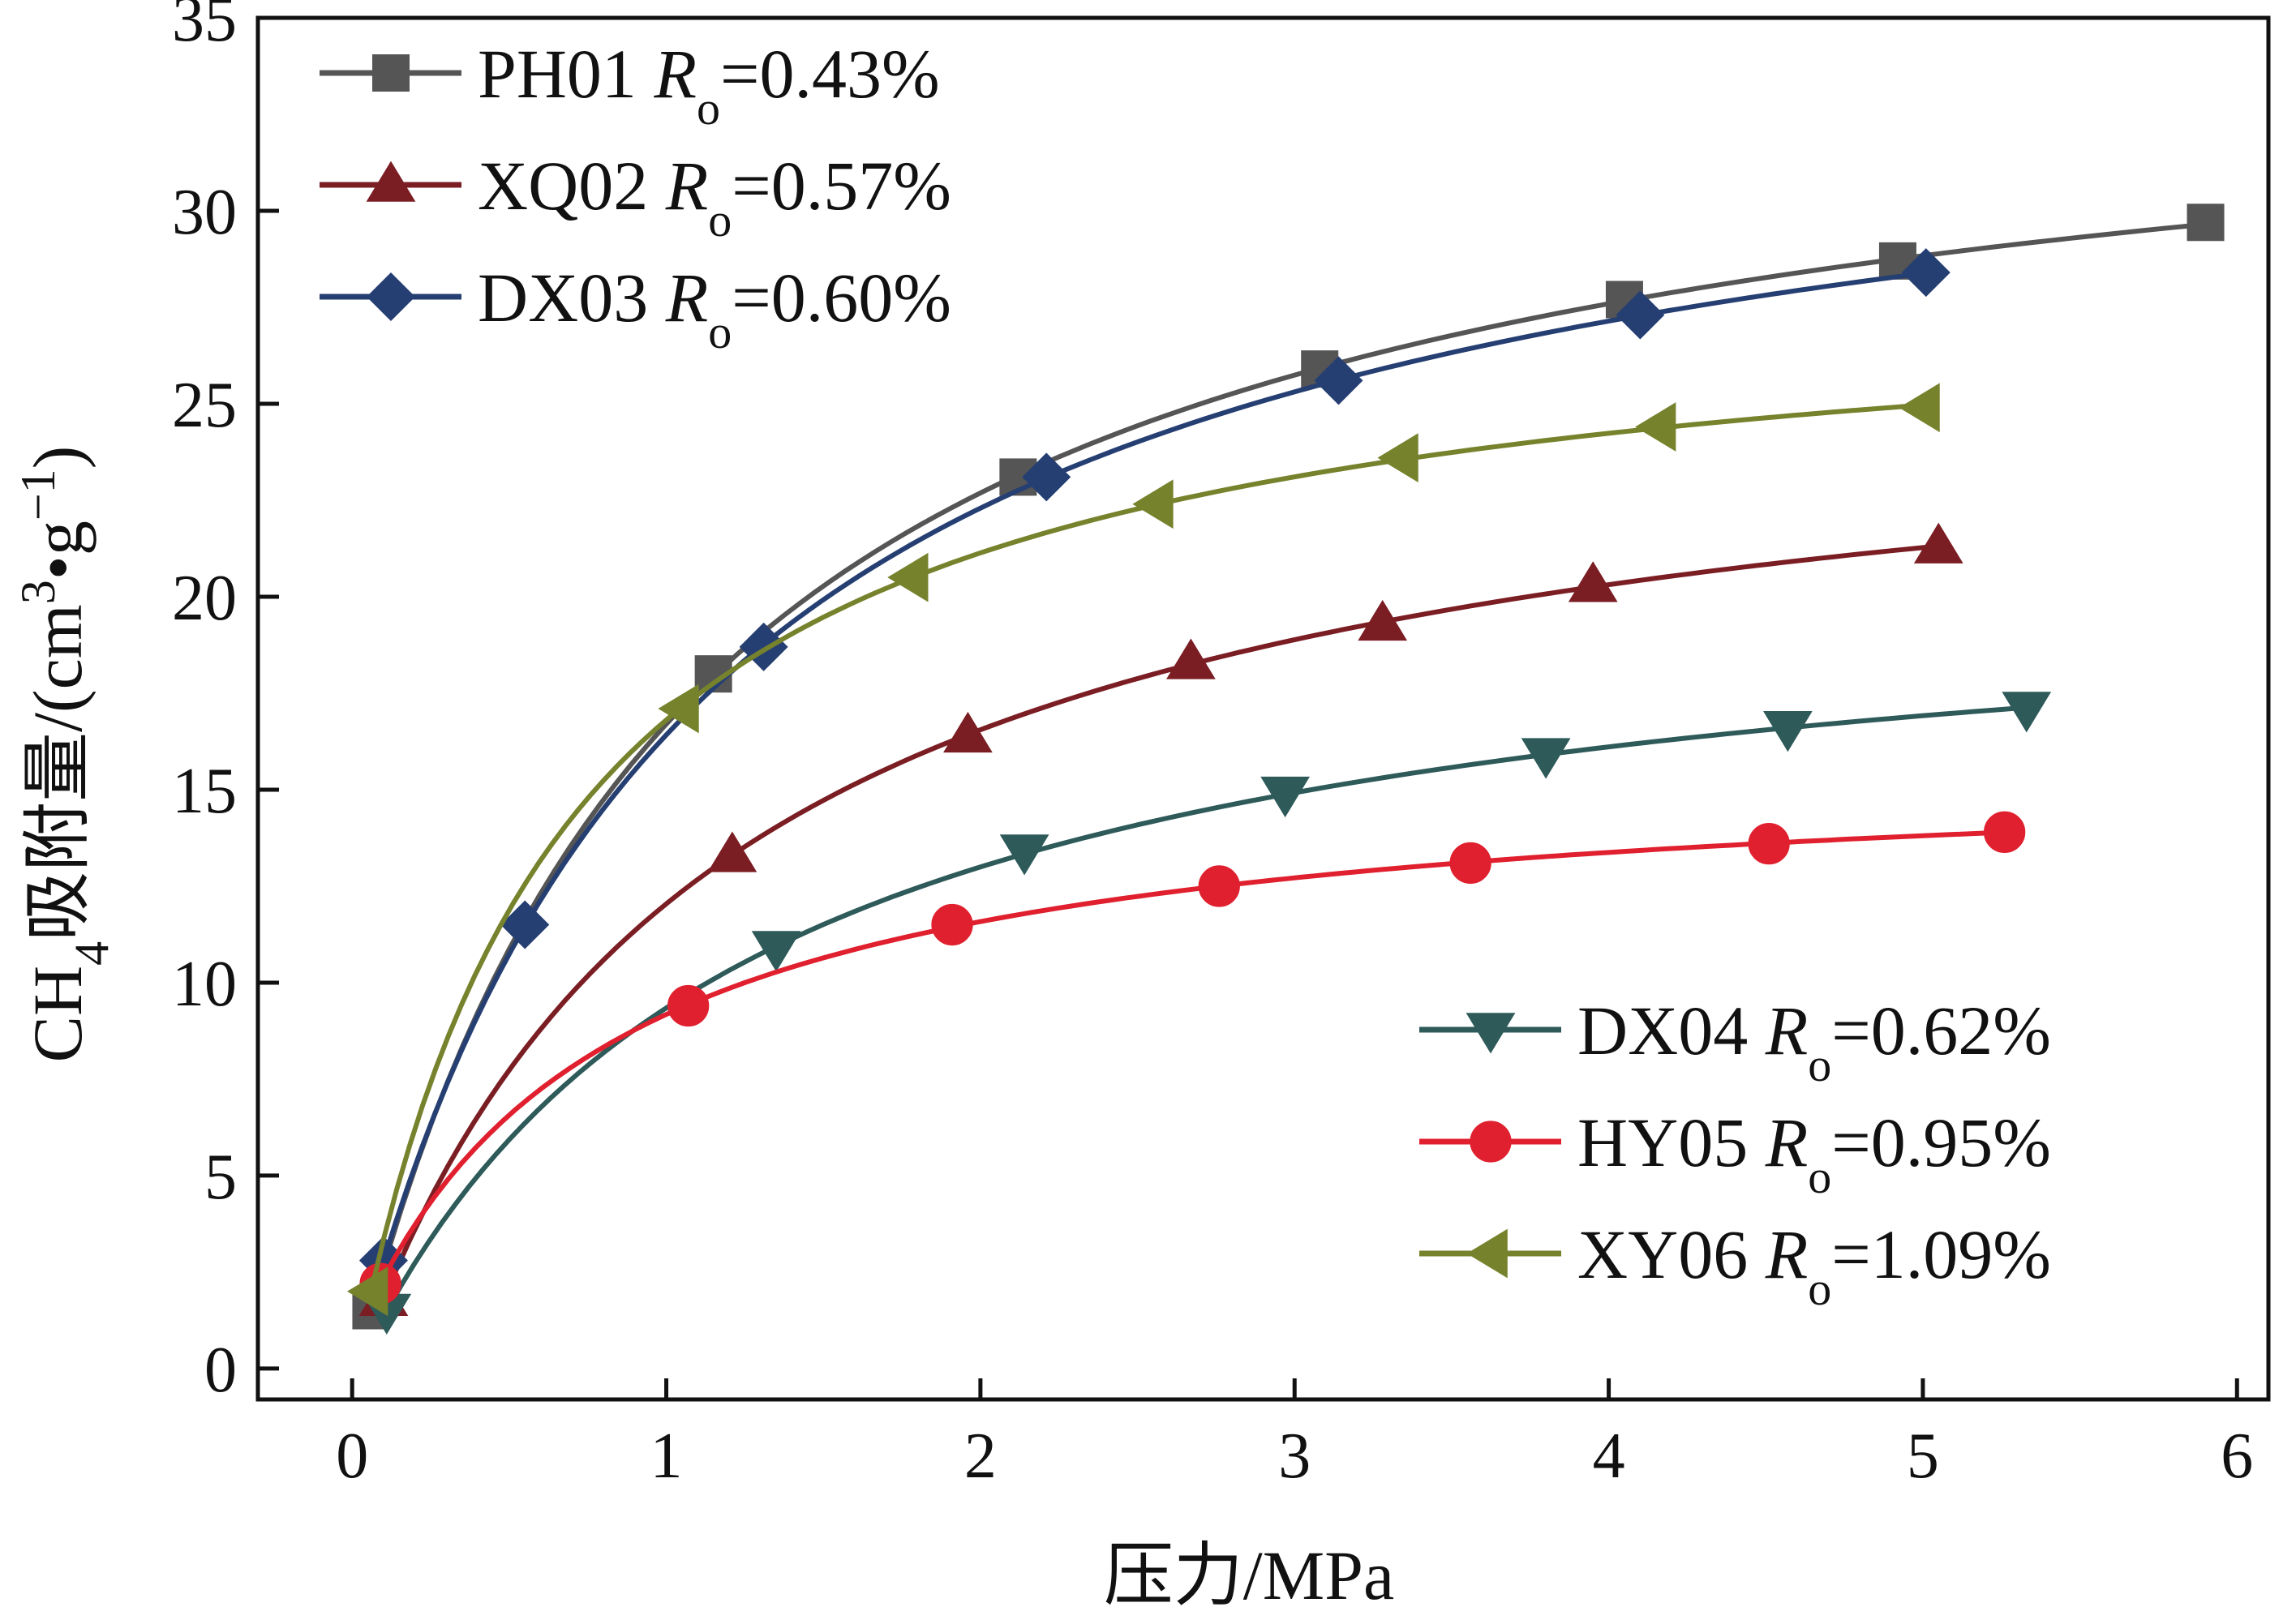 This screenshot has width=2296, height=1607. I want to click on legend-item-DX04: DX04 Ro=0.62%, so click(1735, 1042).